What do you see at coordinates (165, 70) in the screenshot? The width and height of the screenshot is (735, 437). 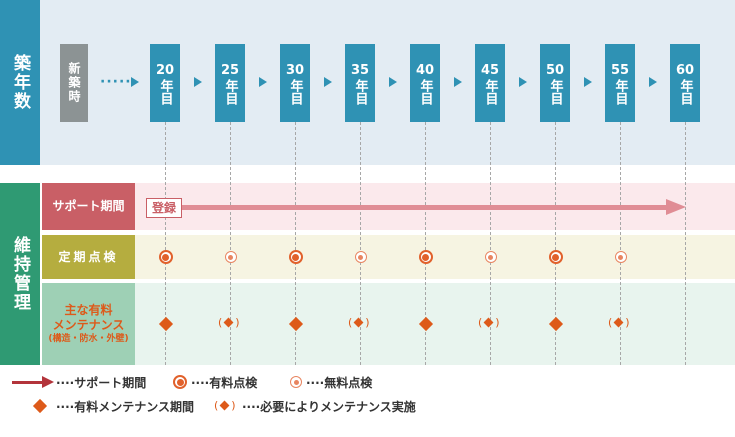 I see `year-number: 20` at bounding box center [165, 70].